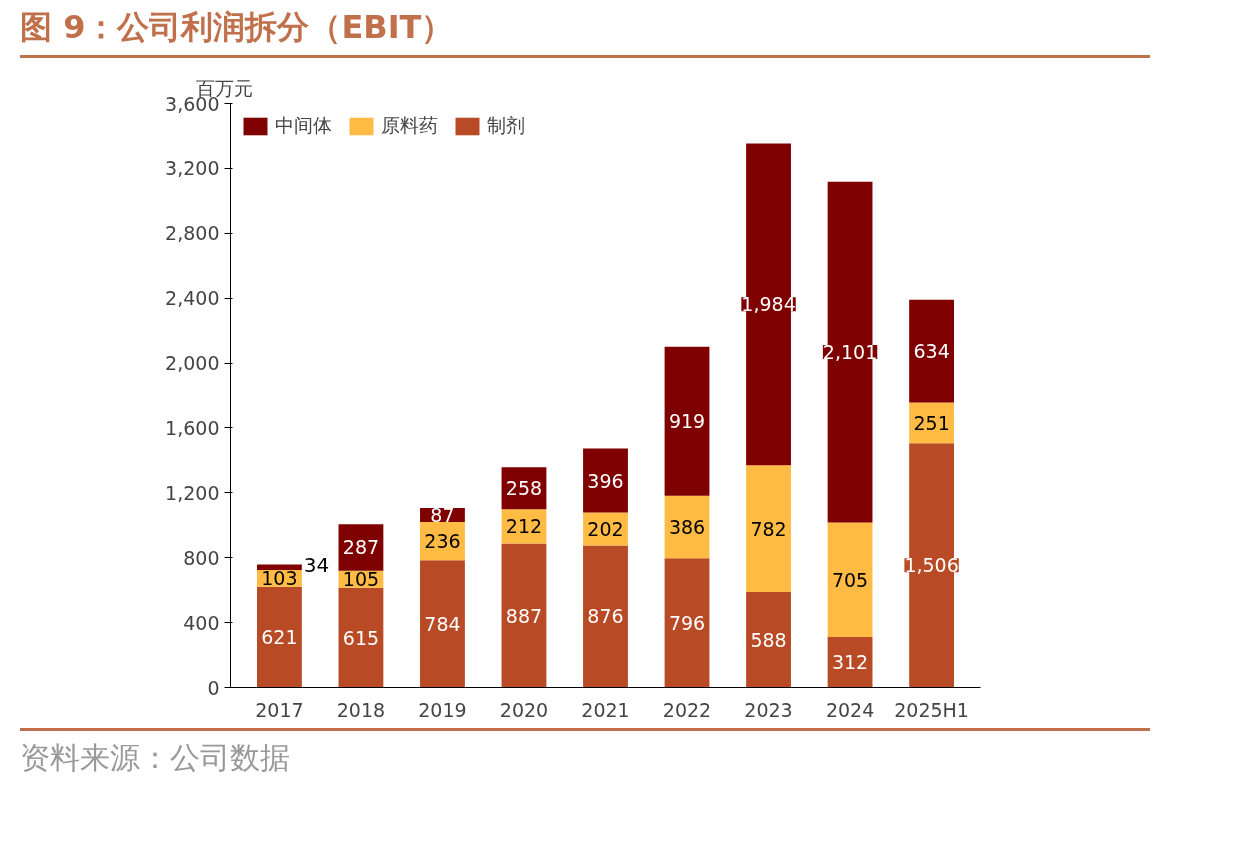 This screenshot has height=849, width=1257. What do you see at coordinates (192, 492) in the screenshot?
I see `y-tick-label: 1,200` at bounding box center [192, 492].